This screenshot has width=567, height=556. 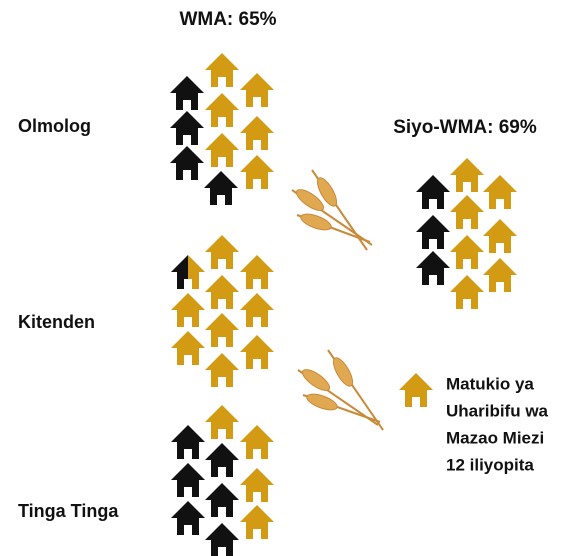 What do you see at coordinates (56, 322) in the screenshot?
I see `group-label: Kitenden` at bounding box center [56, 322].